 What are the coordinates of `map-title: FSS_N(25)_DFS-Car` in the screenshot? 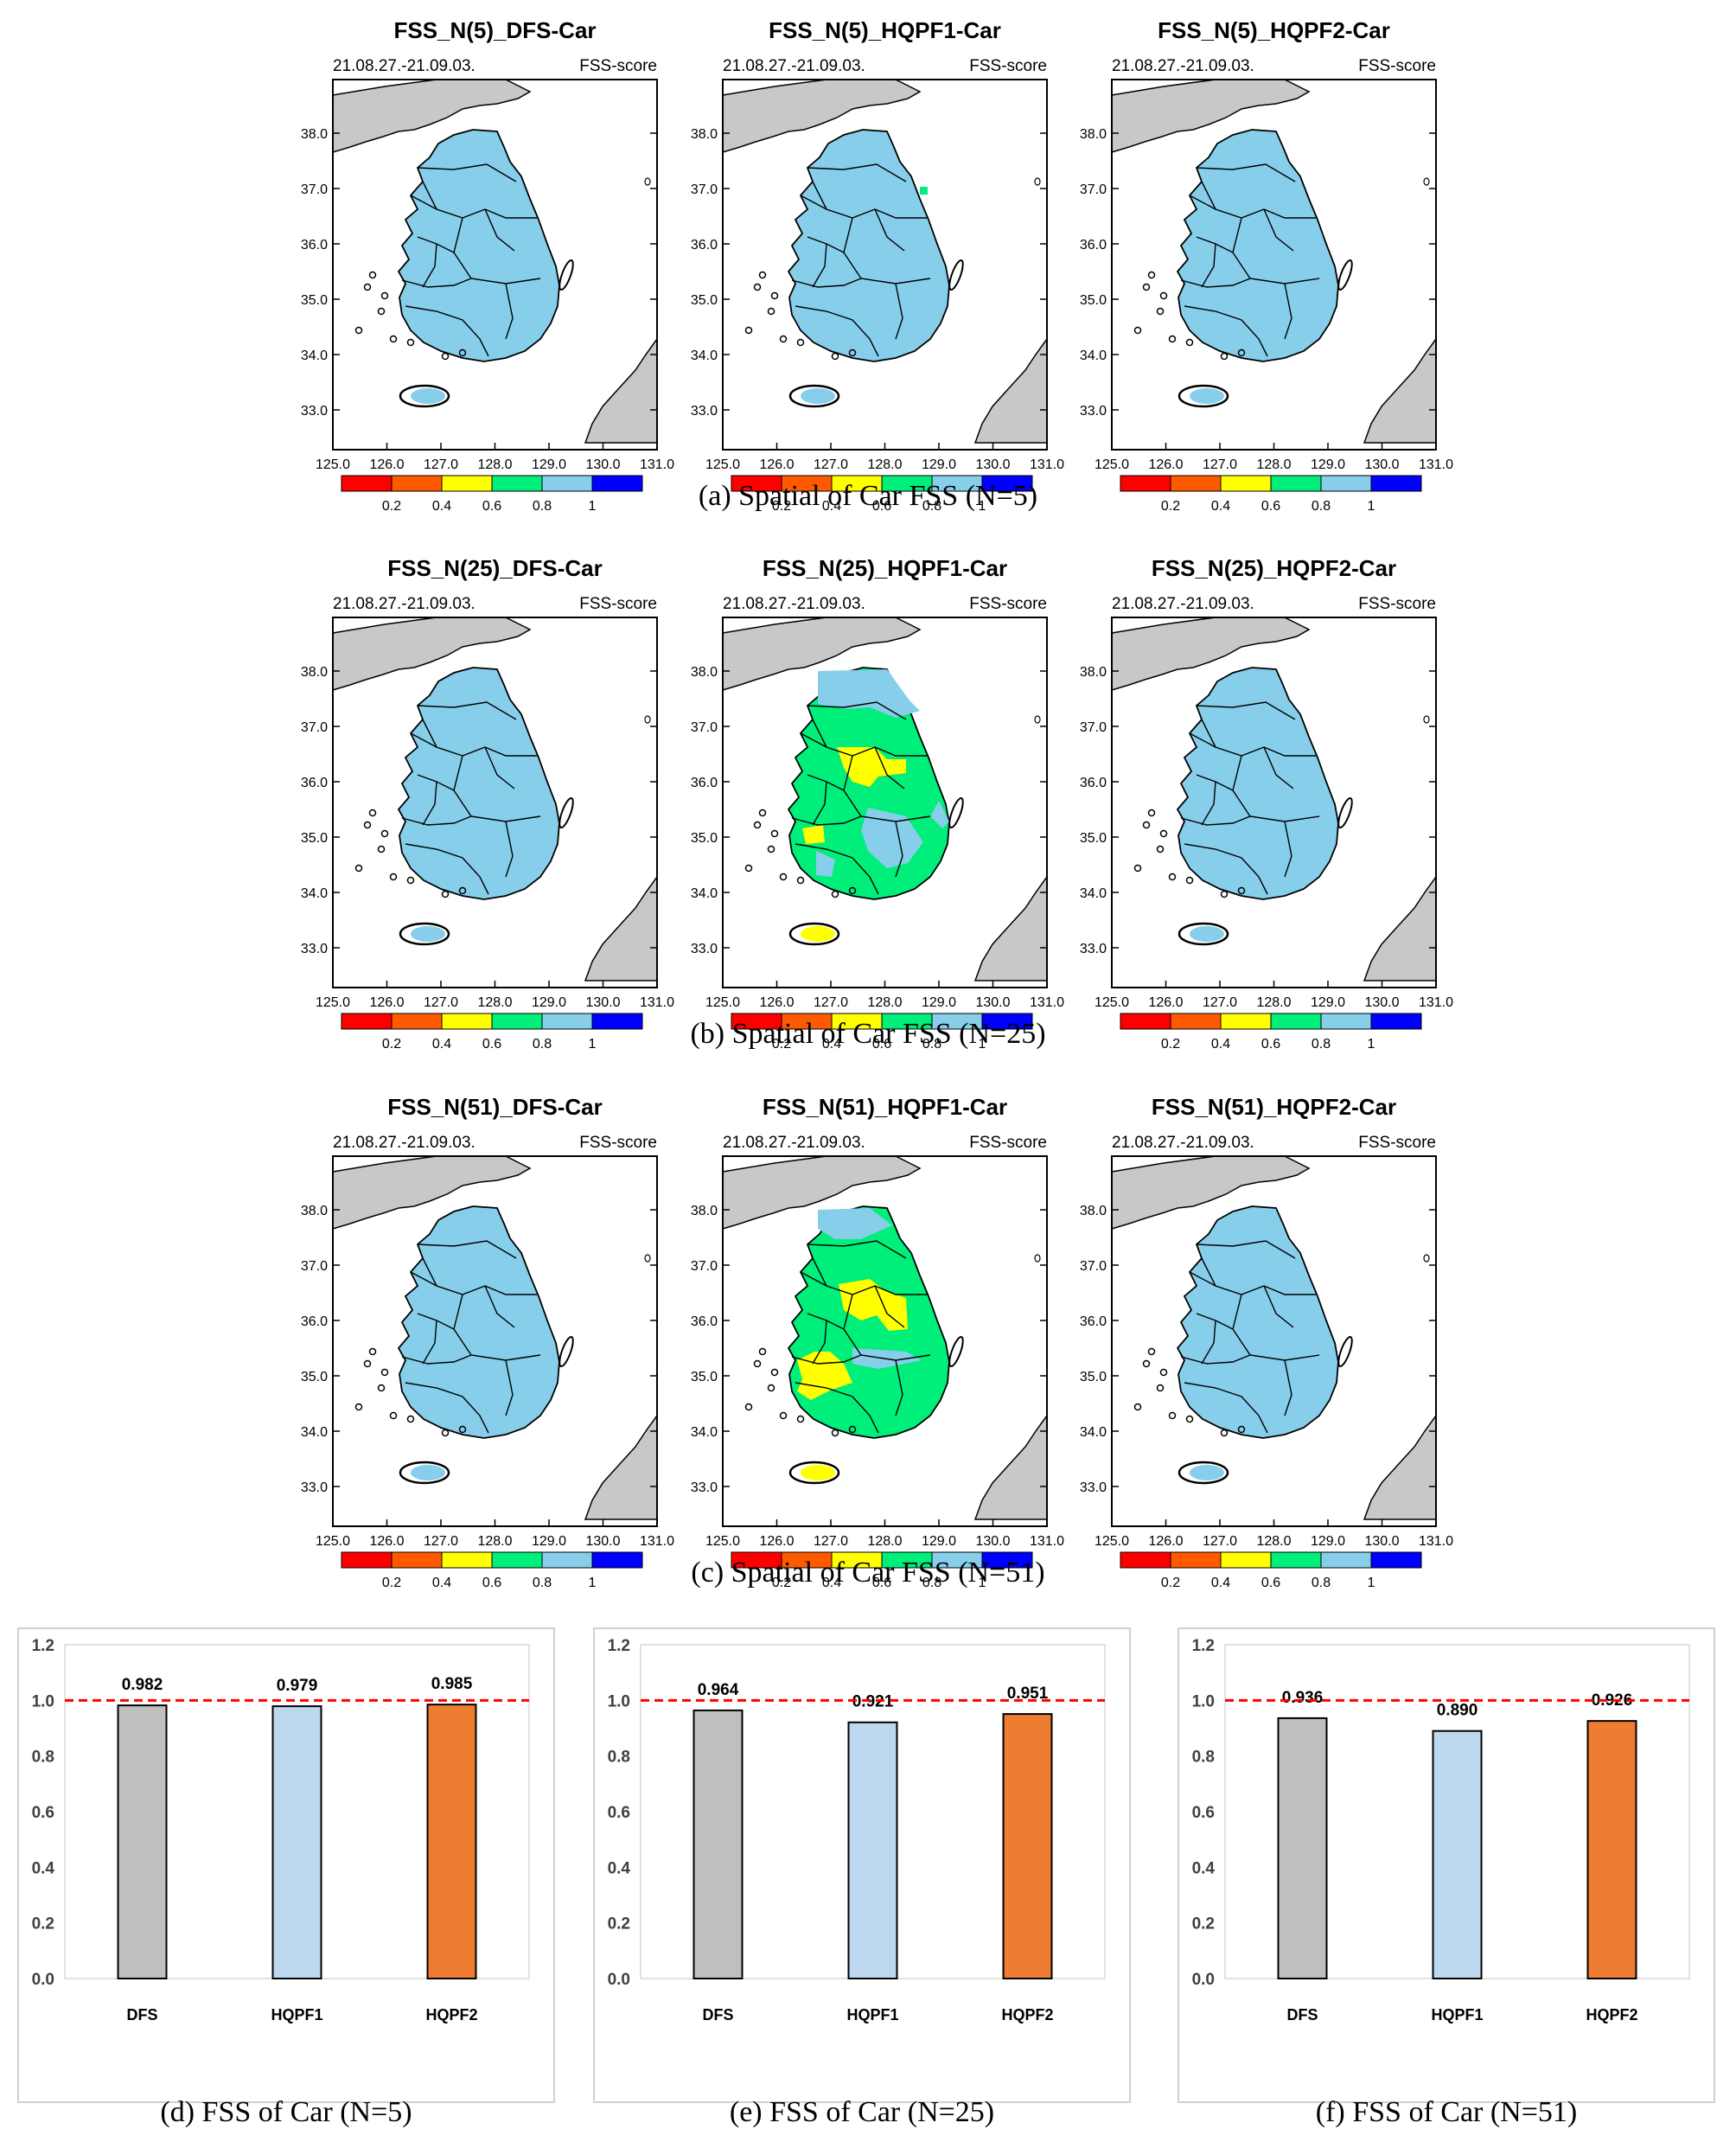 It's located at (495, 568).